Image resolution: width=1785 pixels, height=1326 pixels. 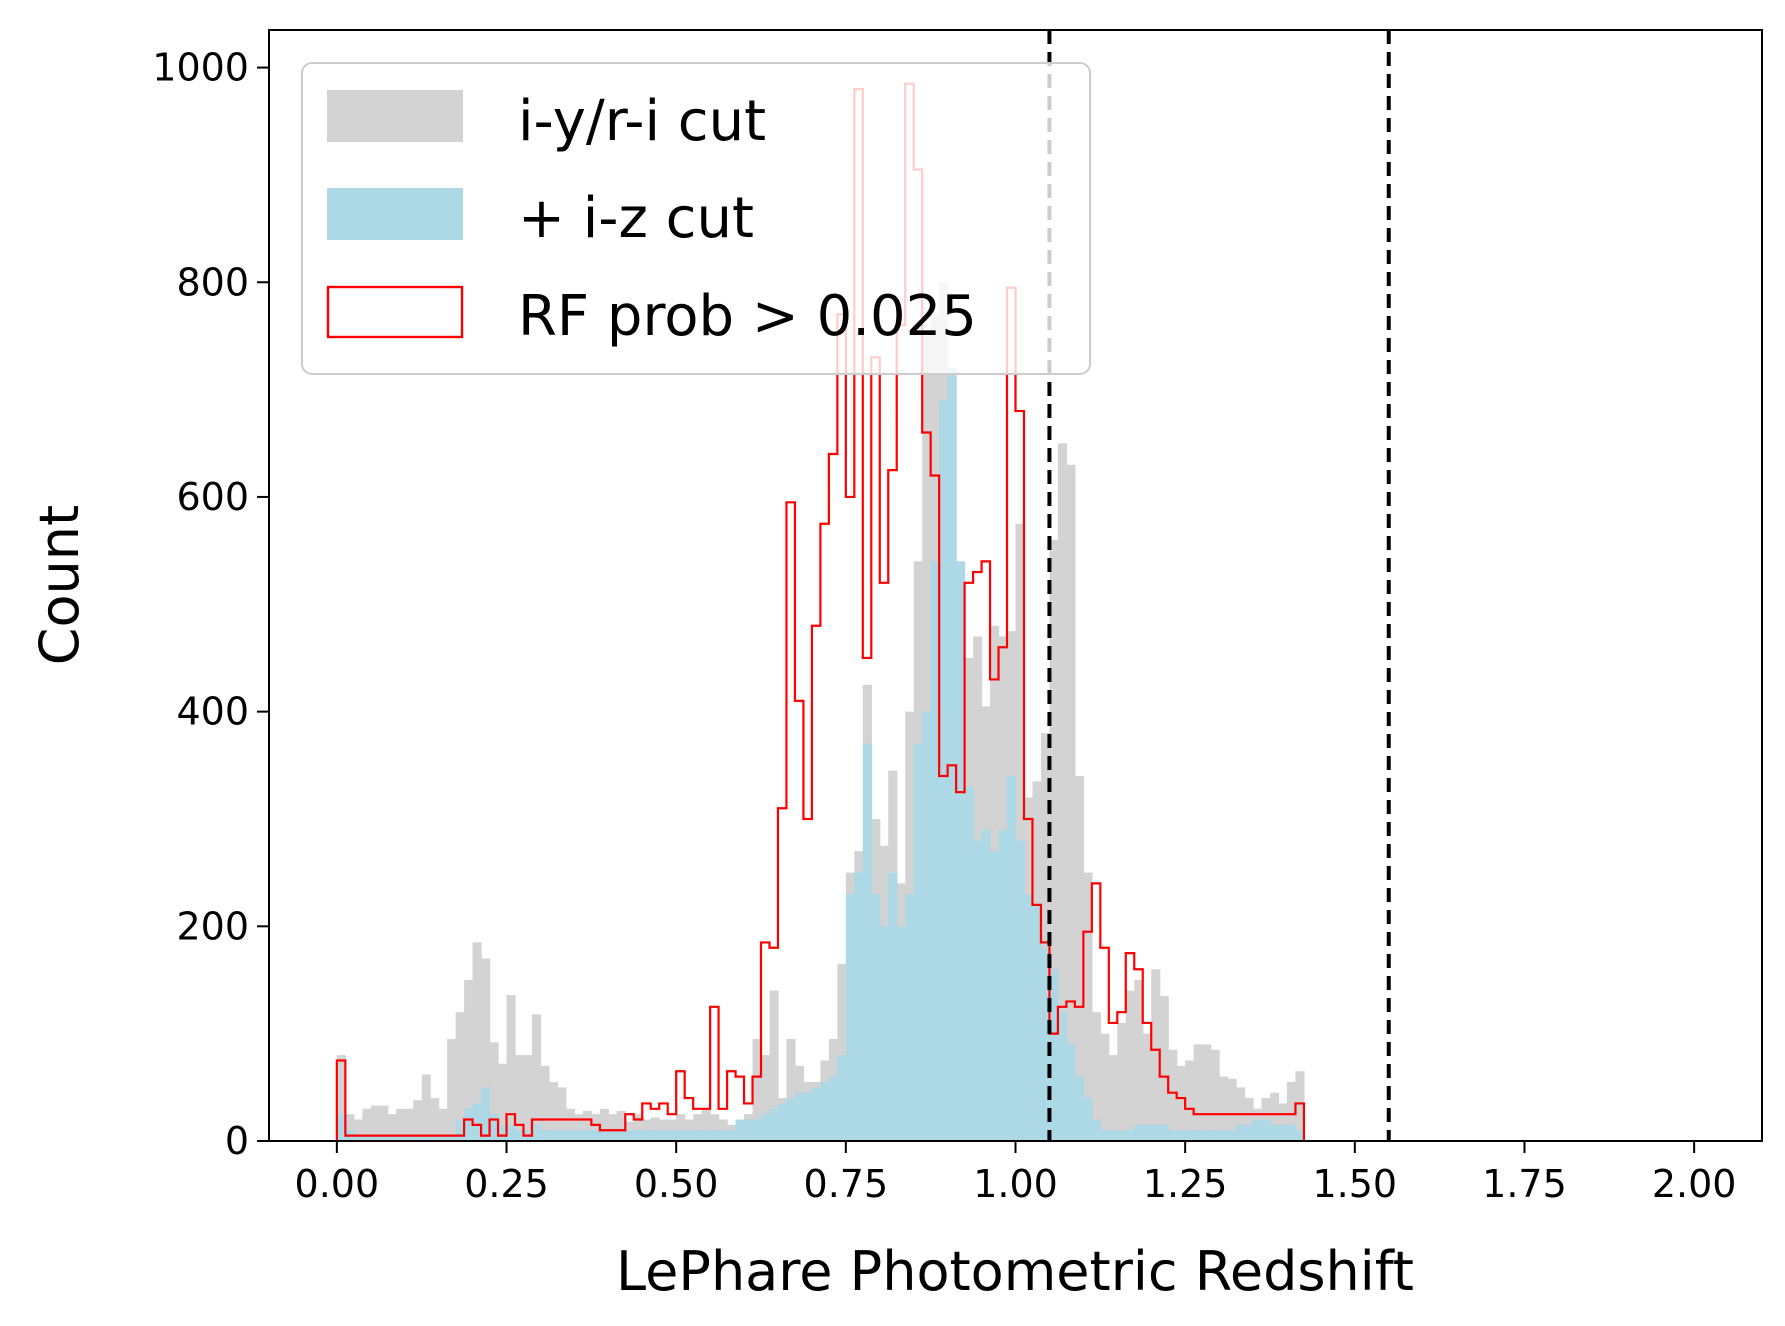 I want to click on x-axis-ticks: 0.00 0.25 0.50 0.75 1.00 1.25 1.50 1.75 2.00, so click(x=1015, y=1173).